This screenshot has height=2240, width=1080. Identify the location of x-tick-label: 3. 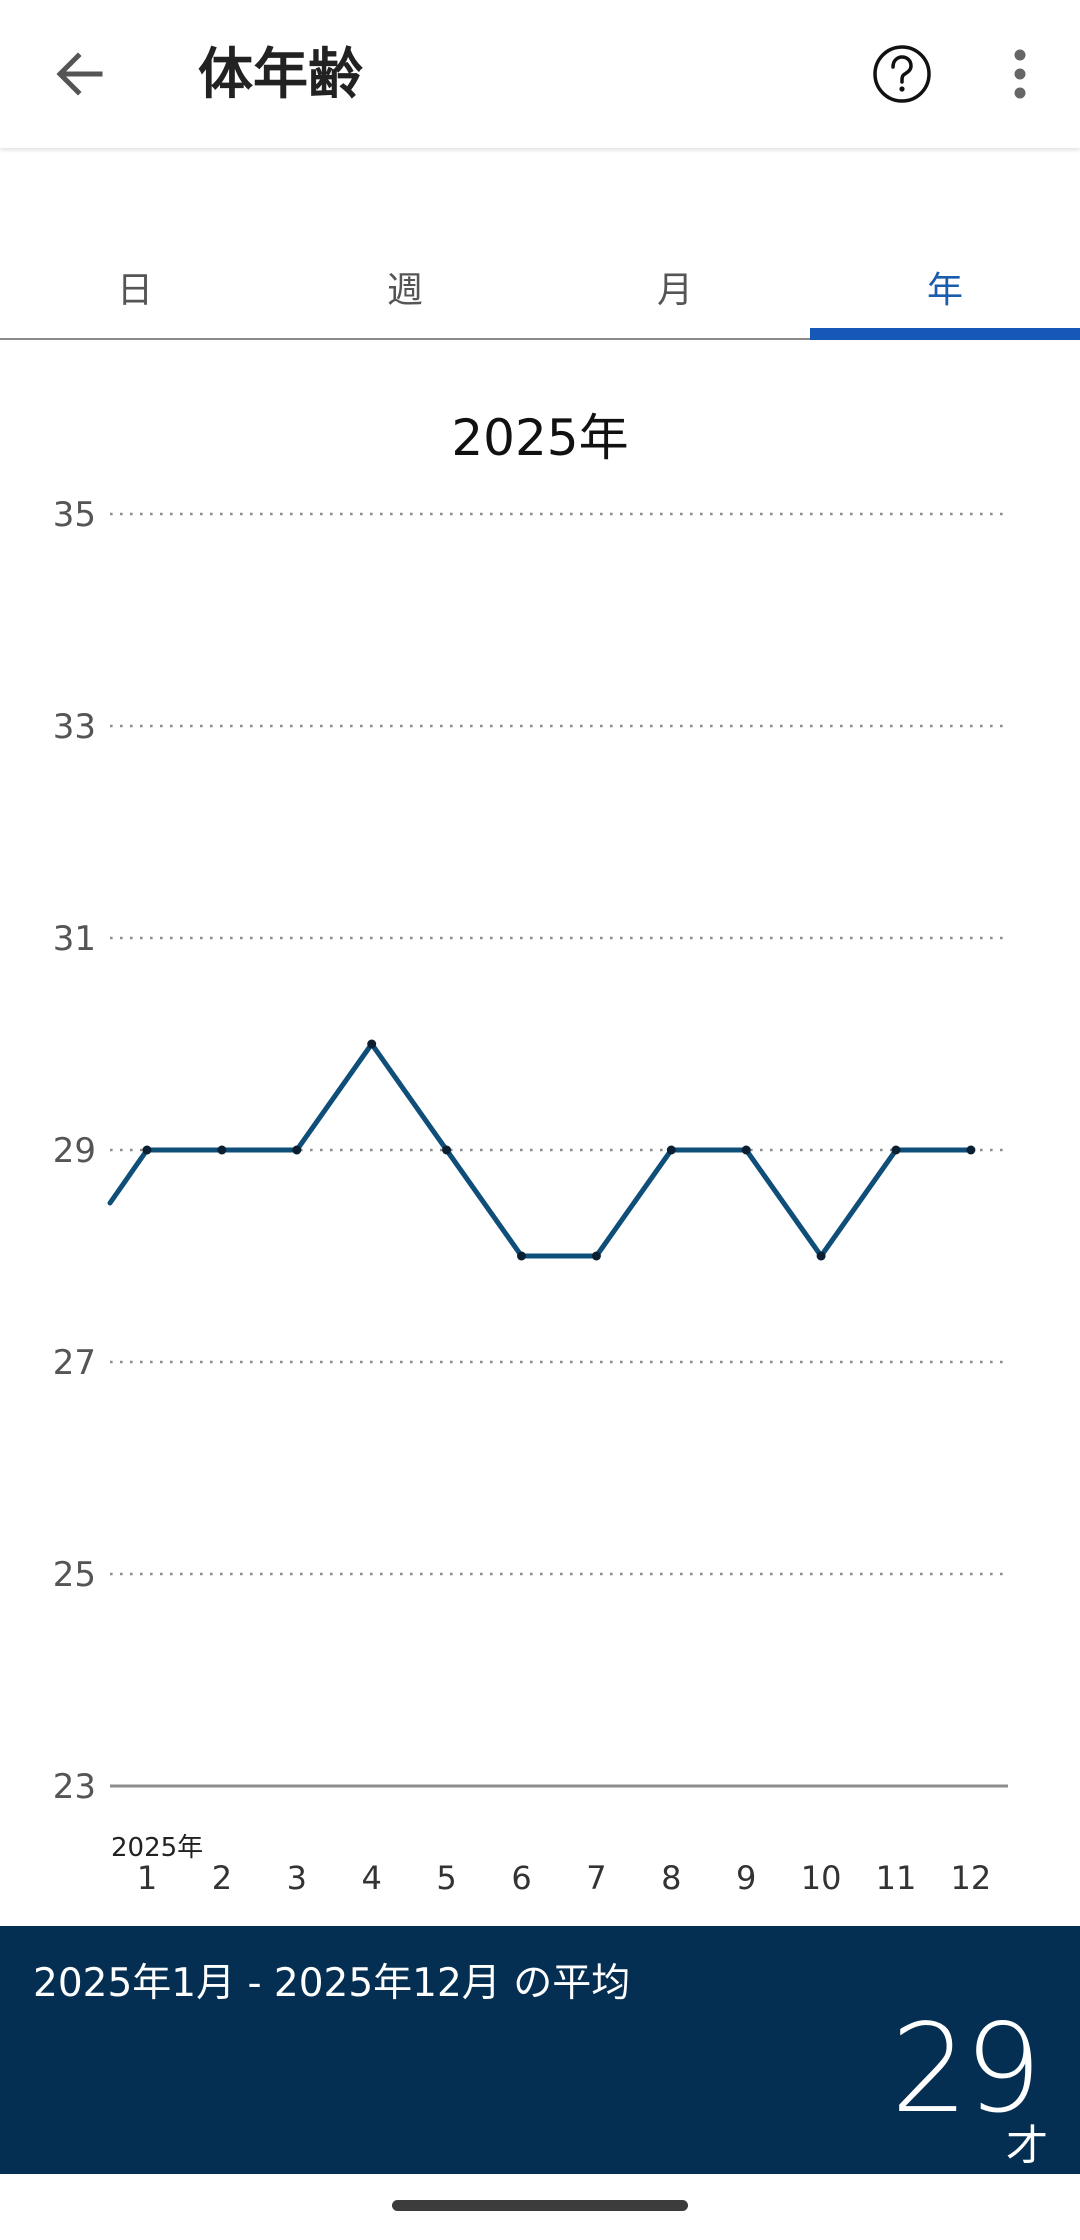
(297, 1878).